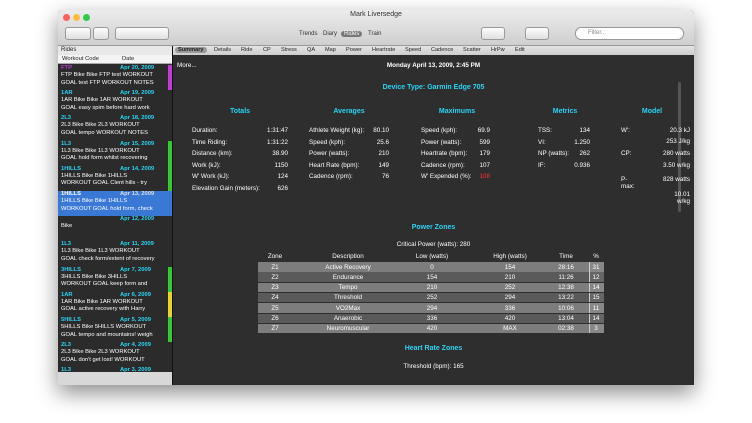 This screenshot has height=423, width=752. Describe the element at coordinates (510, 318) in the screenshot. I see `table-cell: 420` at that location.